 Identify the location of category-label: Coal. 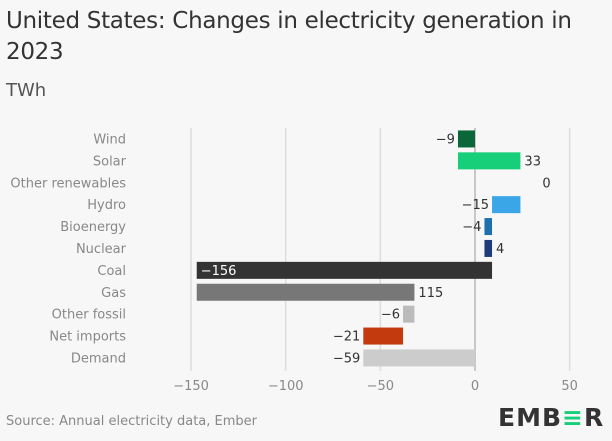
(111, 271).